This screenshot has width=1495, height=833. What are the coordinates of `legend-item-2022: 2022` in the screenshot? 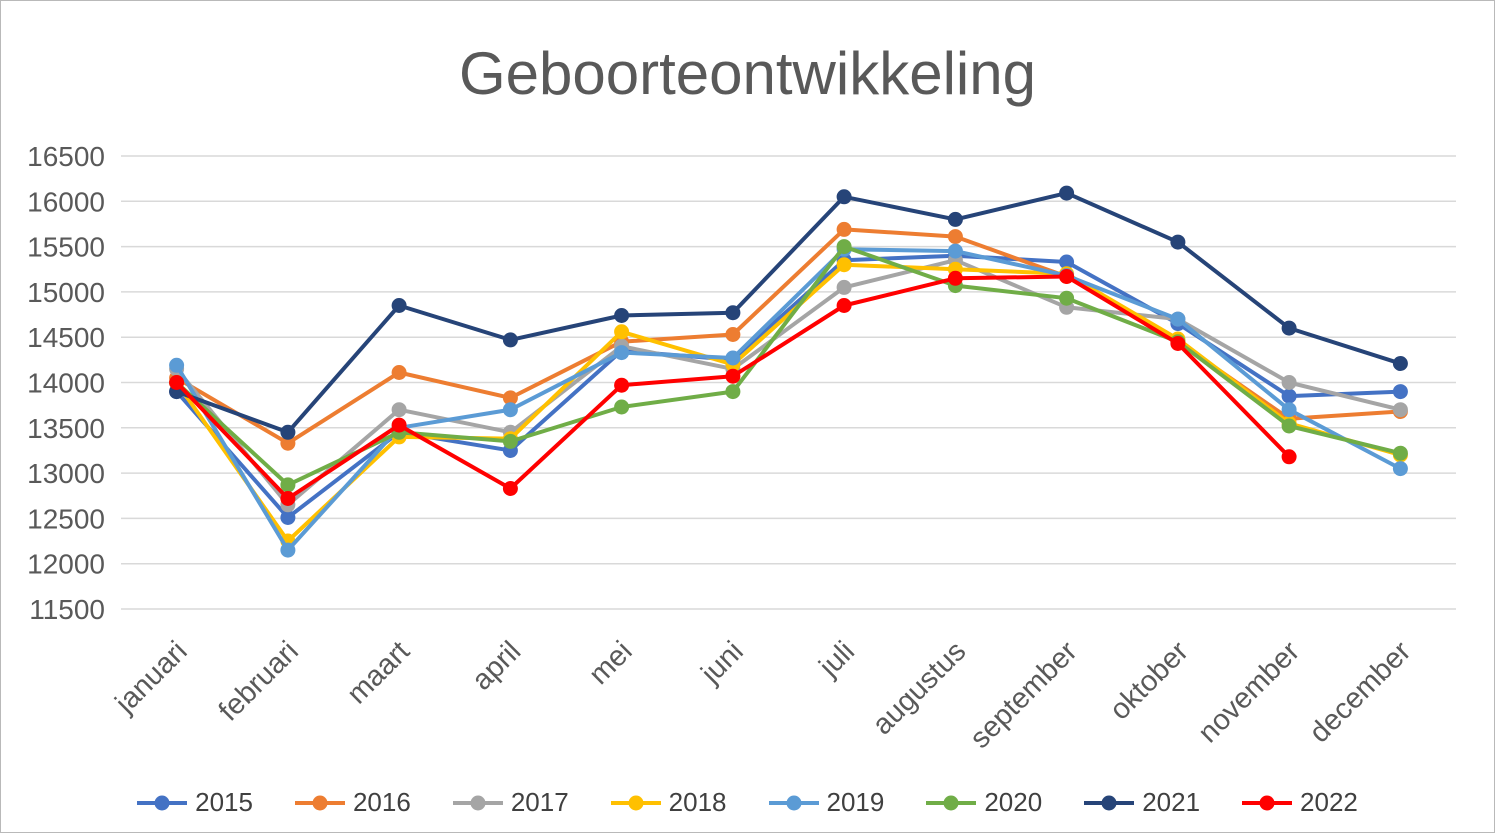 It's located at (1300, 802).